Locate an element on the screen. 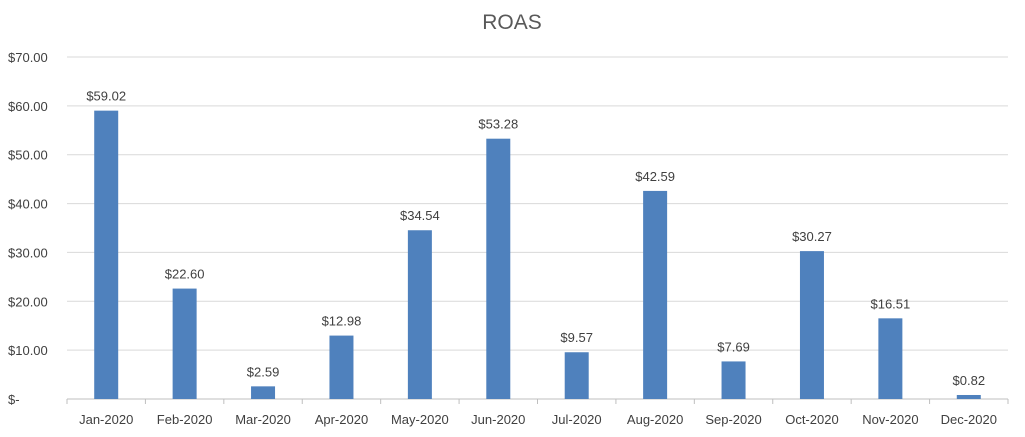  data-label: $30.27 is located at coordinates (812, 236).